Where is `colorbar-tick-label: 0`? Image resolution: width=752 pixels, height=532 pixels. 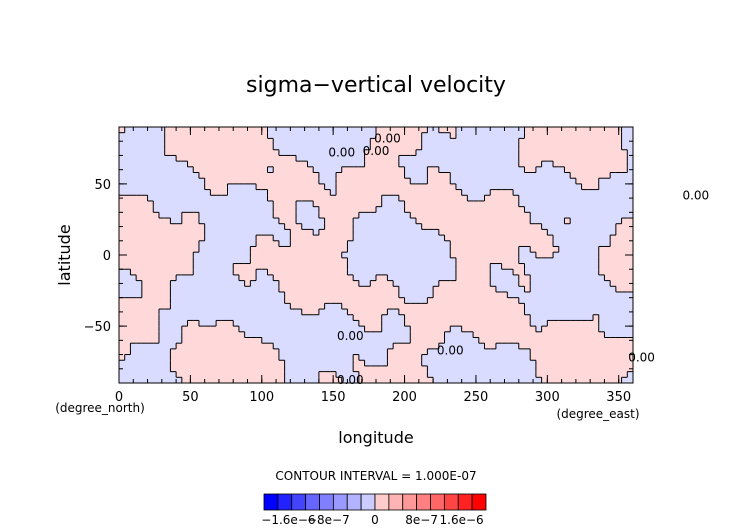
colorbar-tick-label: 0 is located at coordinates (375, 520).